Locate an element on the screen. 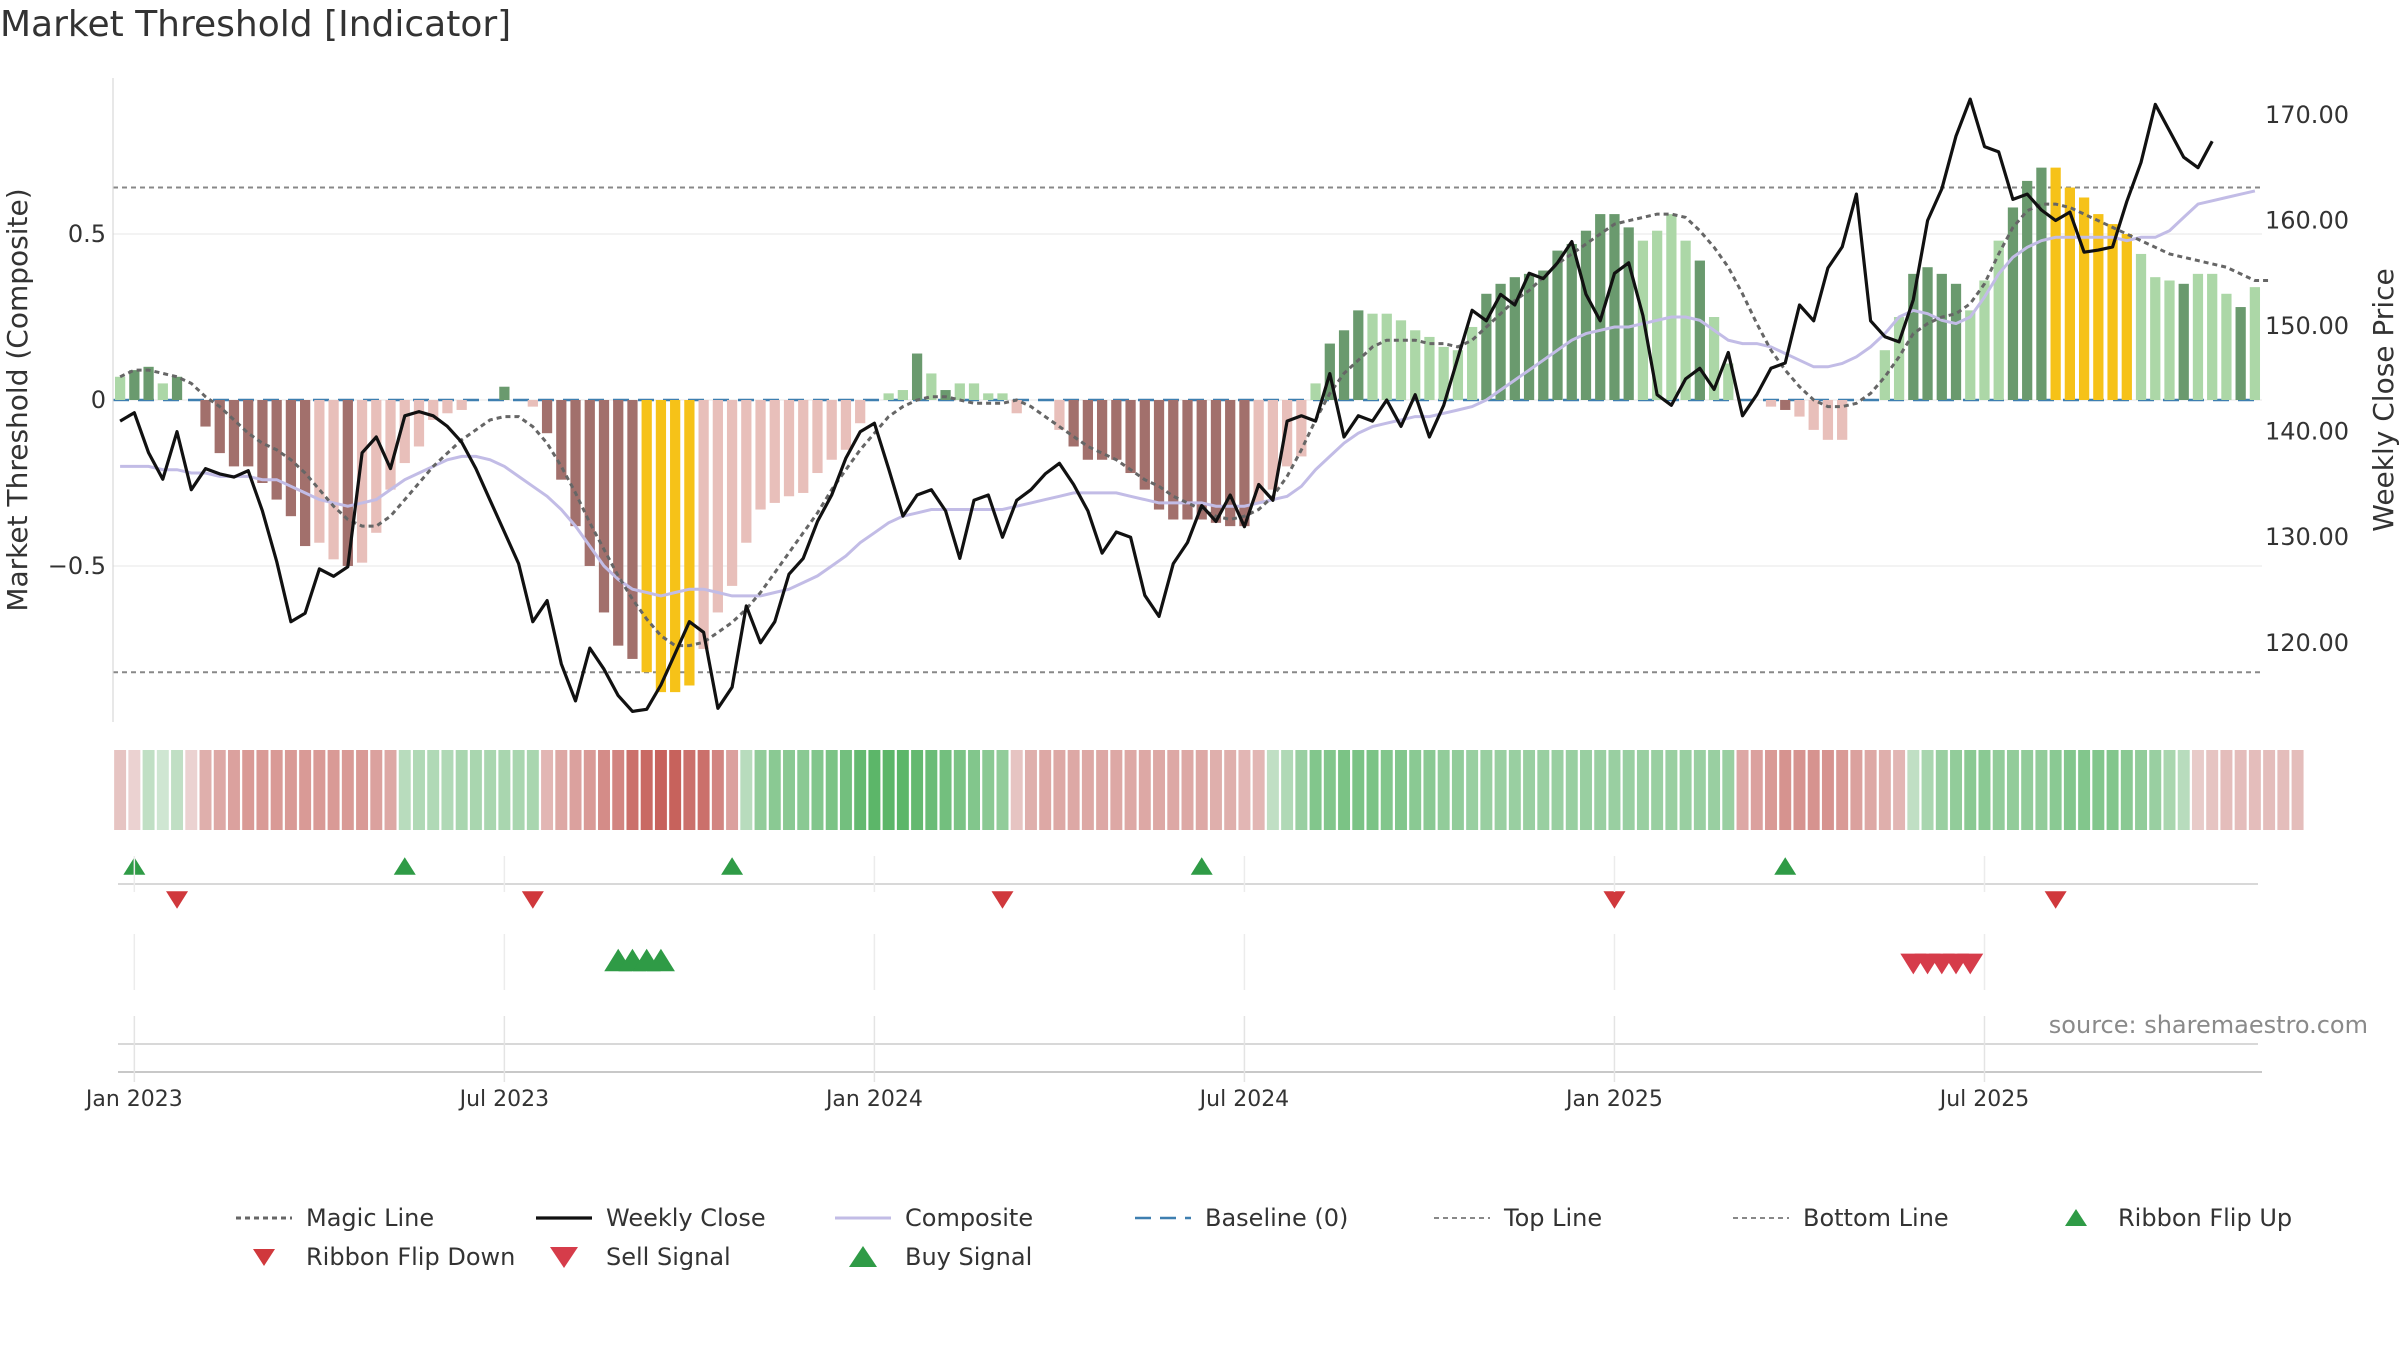  y-right-tick-label: 150.00 is located at coordinates (2307, 326).